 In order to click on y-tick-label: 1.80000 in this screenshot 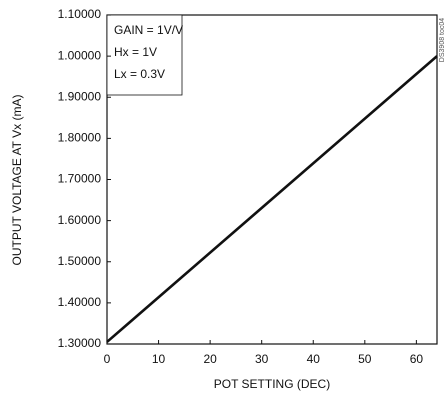, I will do `click(80, 138)`.